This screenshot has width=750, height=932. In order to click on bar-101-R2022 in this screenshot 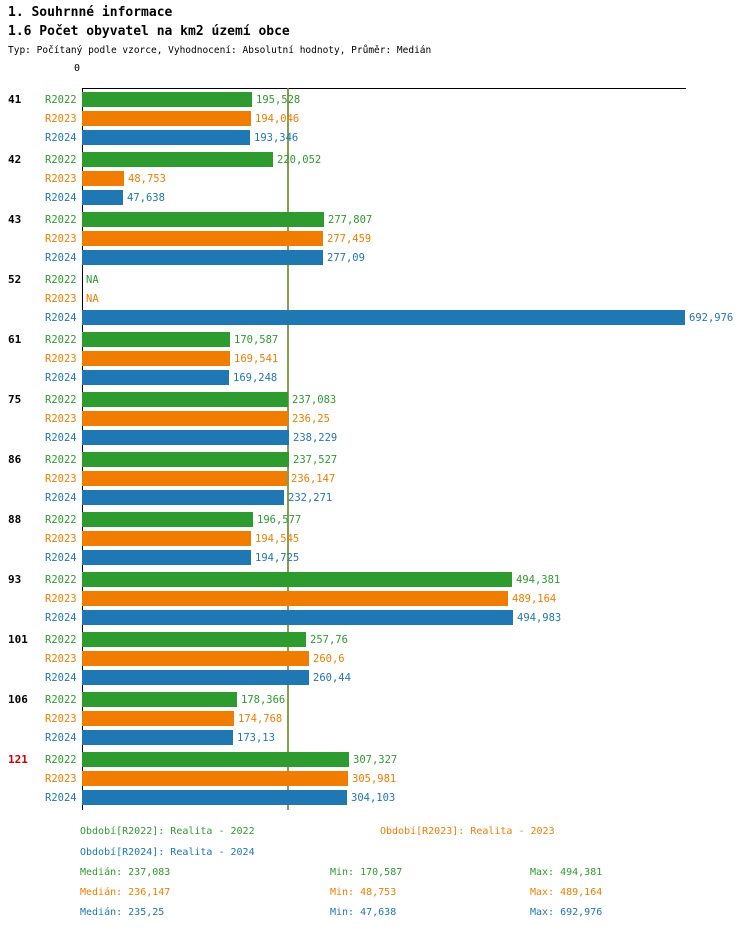, I will do `click(194, 639)`.